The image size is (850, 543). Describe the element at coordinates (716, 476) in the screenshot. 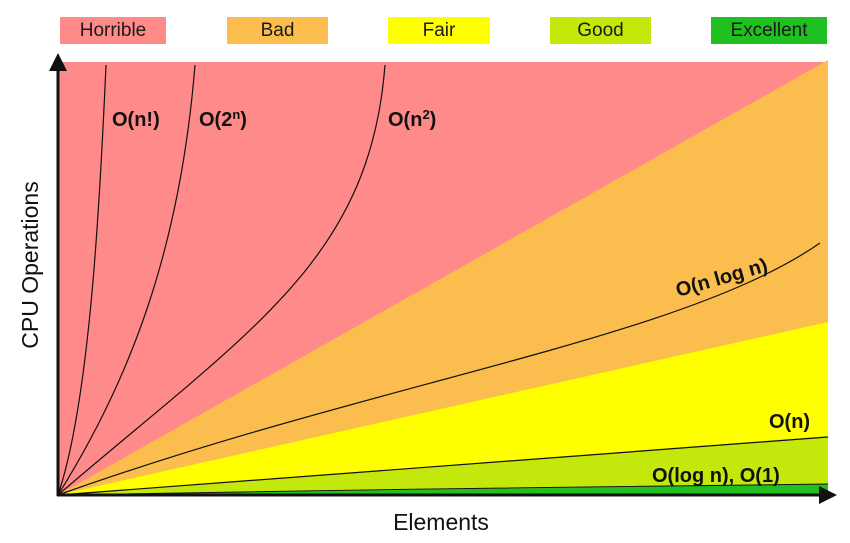

I see `label-log-constant: O(log n), O(1)` at that location.